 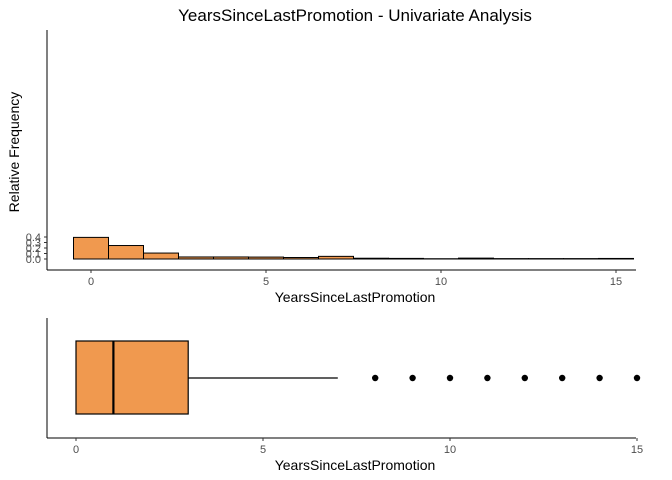 What do you see at coordinates (33, 238) in the screenshot?
I see `histogram-y-tick-label: 0.4` at bounding box center [33, 238].